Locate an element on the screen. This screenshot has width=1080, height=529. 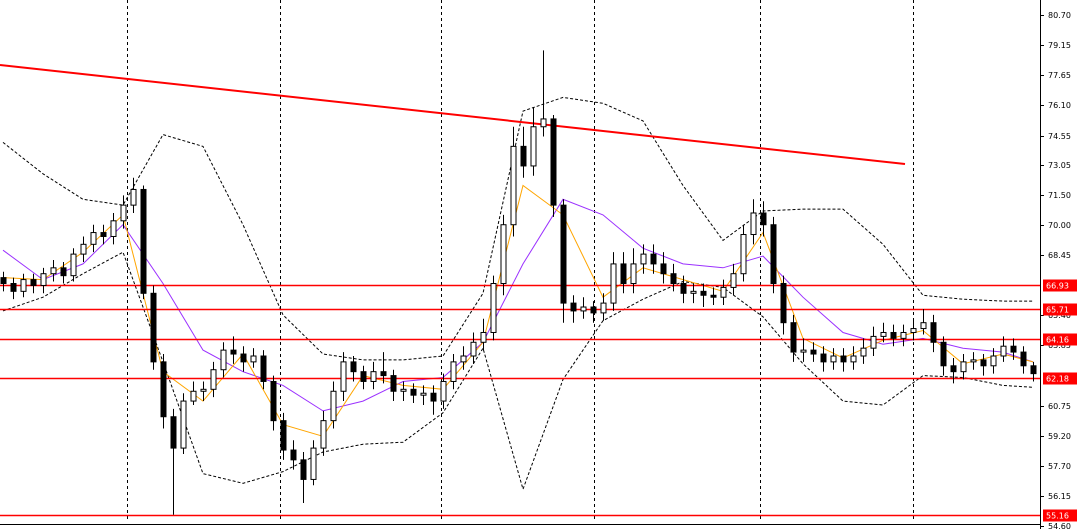
y-tick-label: 59.20 is located at coordinates (1059, 436).